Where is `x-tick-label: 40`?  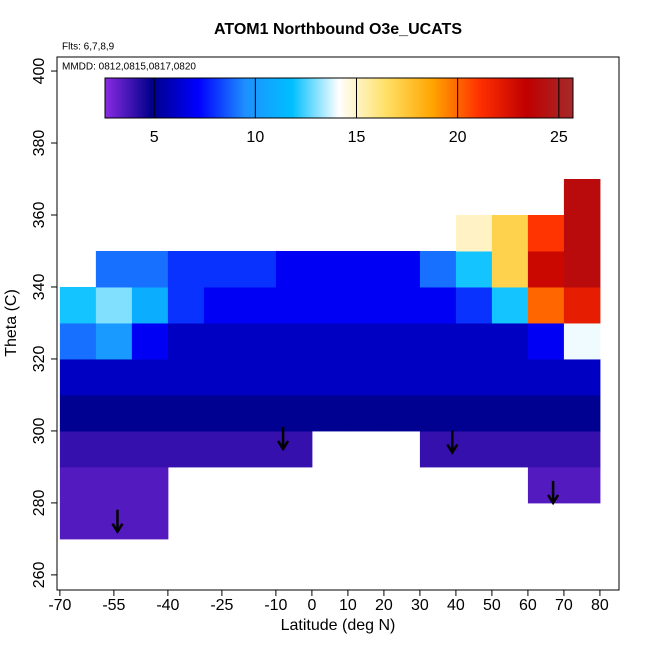
x-tick-label: 40 is located at coordinates (456, 605).